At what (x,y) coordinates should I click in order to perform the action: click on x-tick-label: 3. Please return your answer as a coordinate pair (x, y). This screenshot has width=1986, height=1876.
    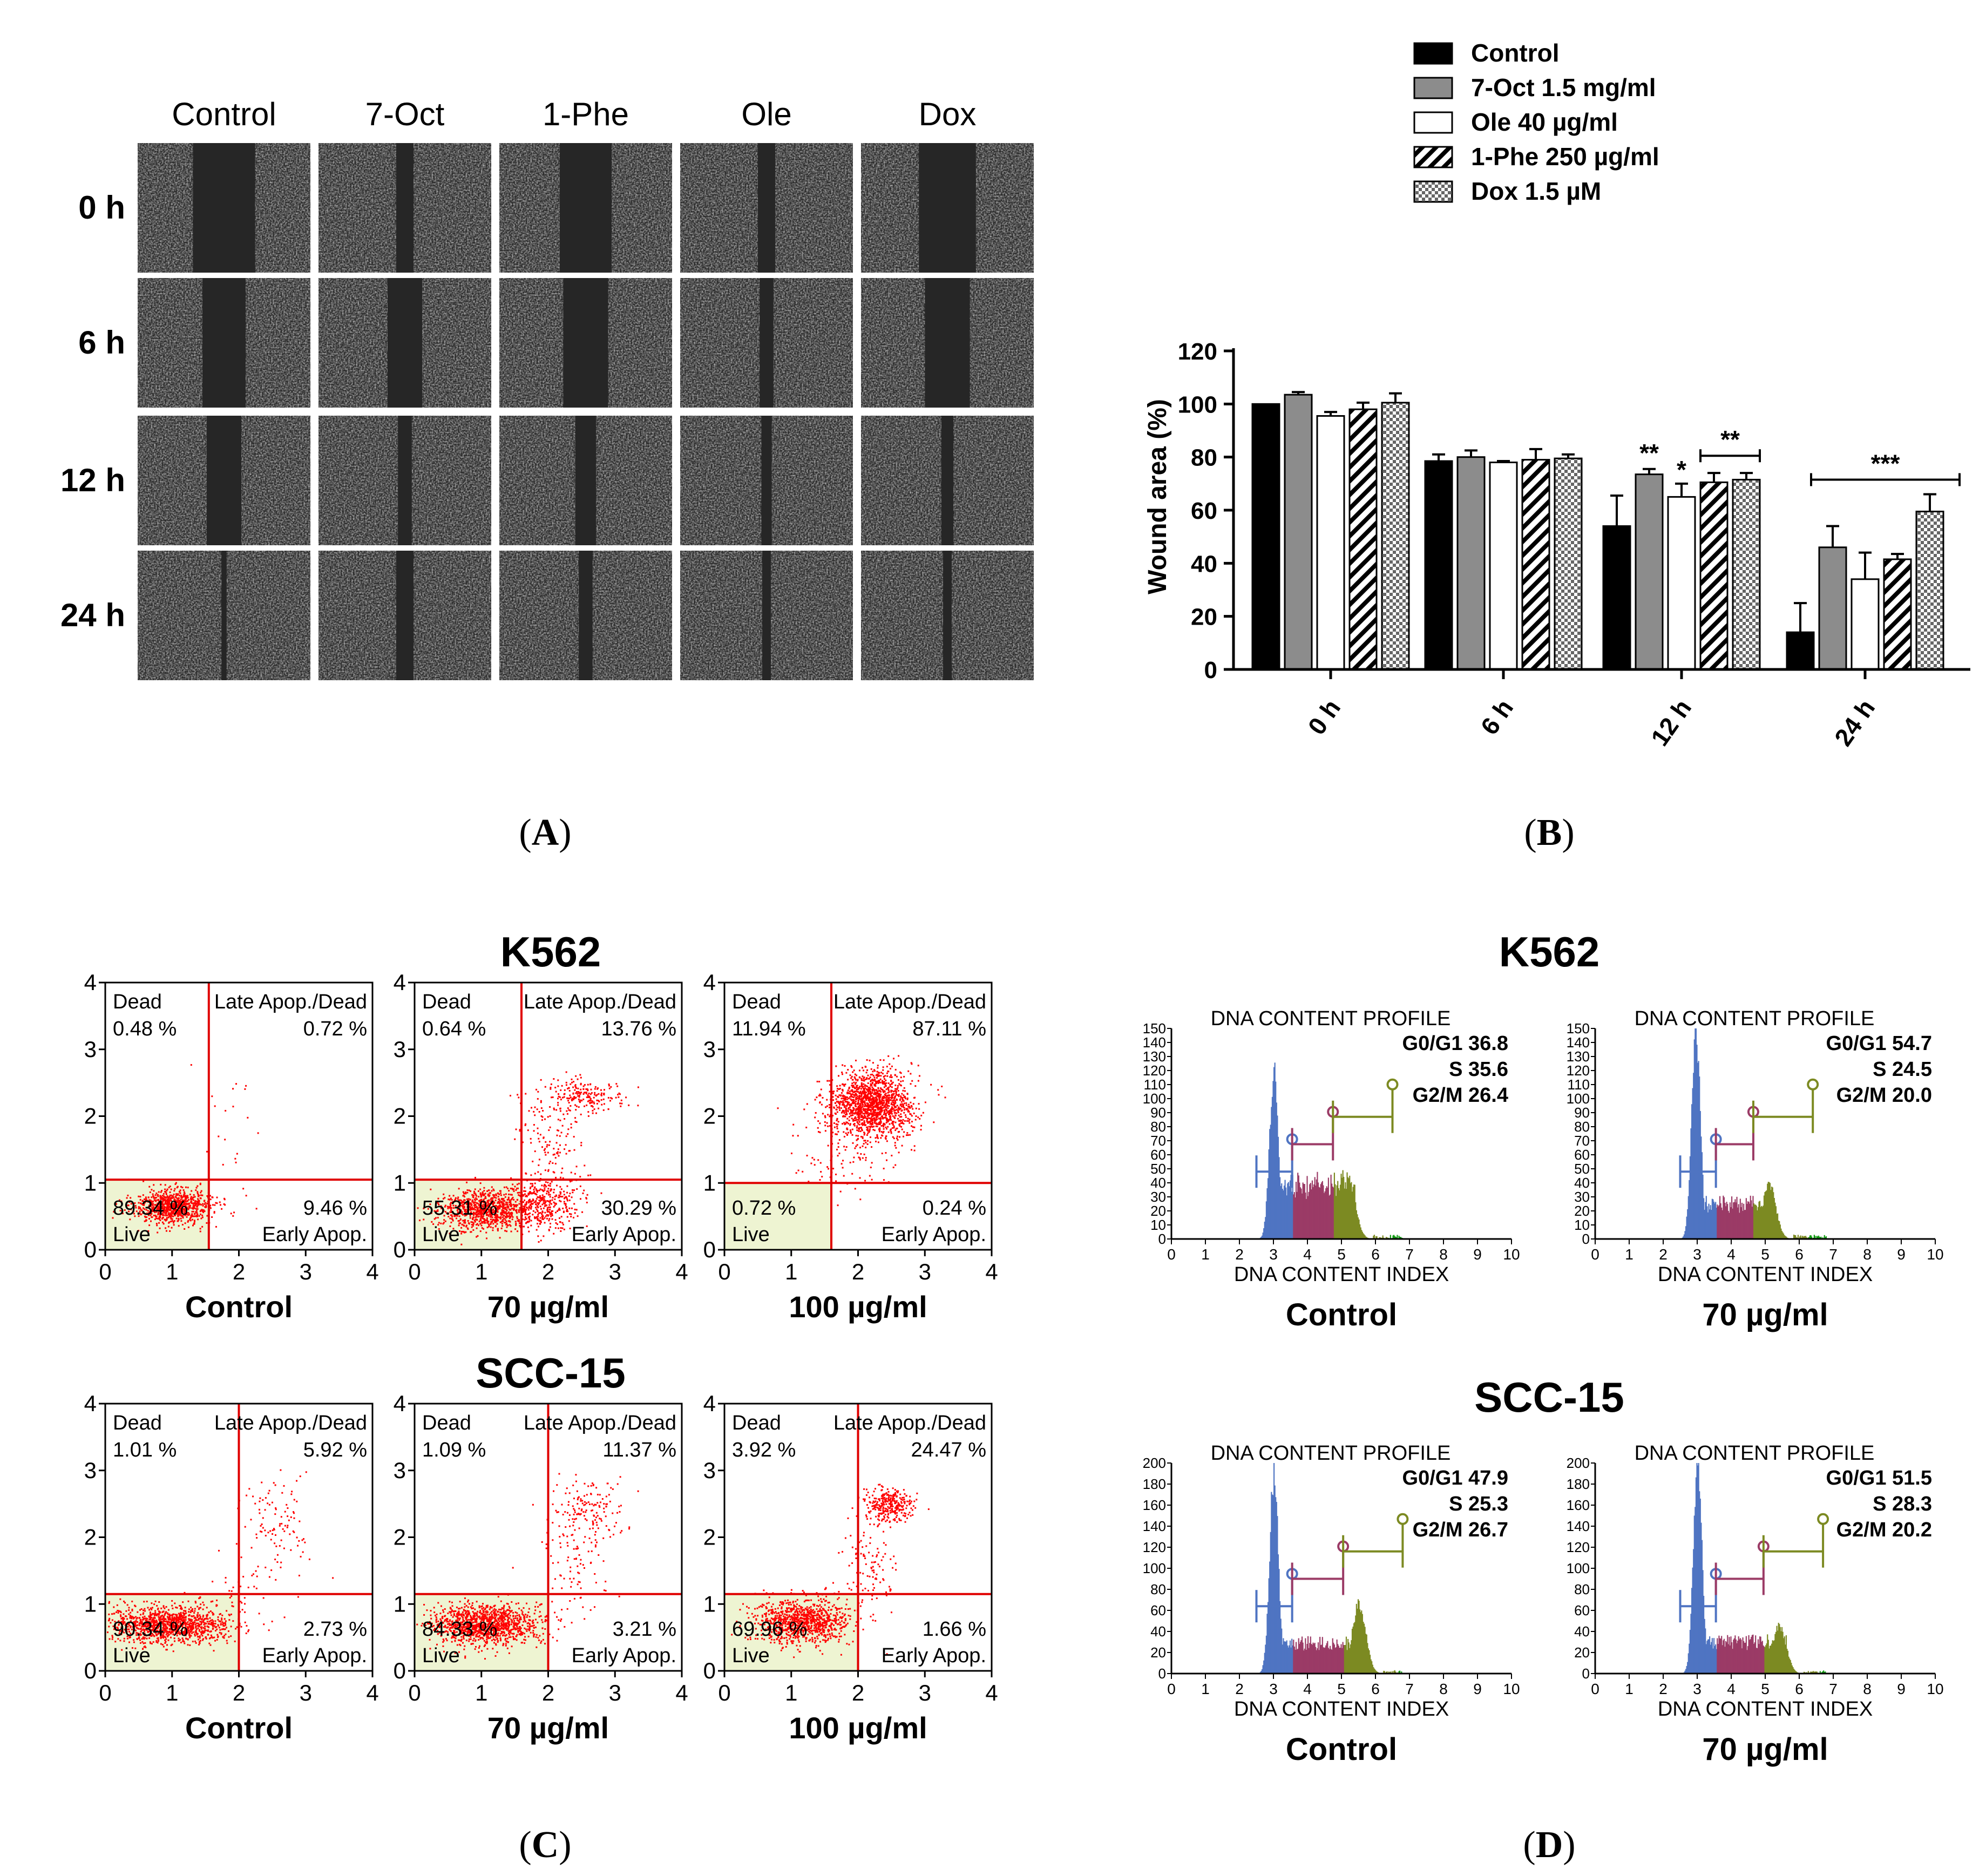
    Looking at the image, I should click on (615, 1271).